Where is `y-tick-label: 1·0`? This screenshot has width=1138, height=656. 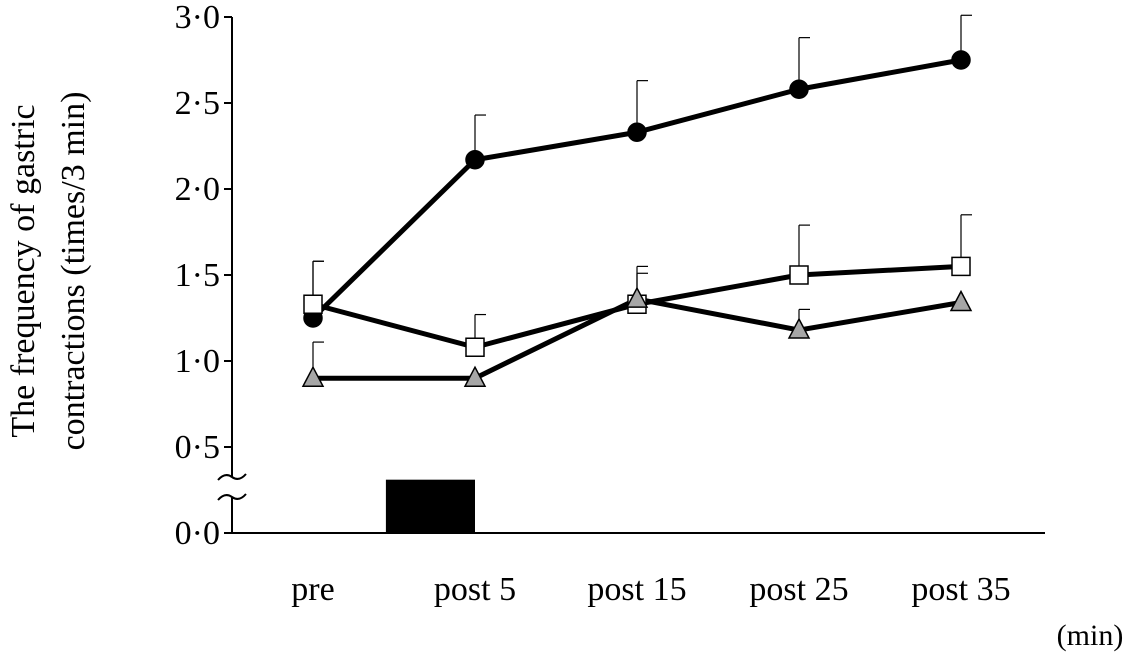 y-tick-label: 1·0 is located at coordinates (197, 361).